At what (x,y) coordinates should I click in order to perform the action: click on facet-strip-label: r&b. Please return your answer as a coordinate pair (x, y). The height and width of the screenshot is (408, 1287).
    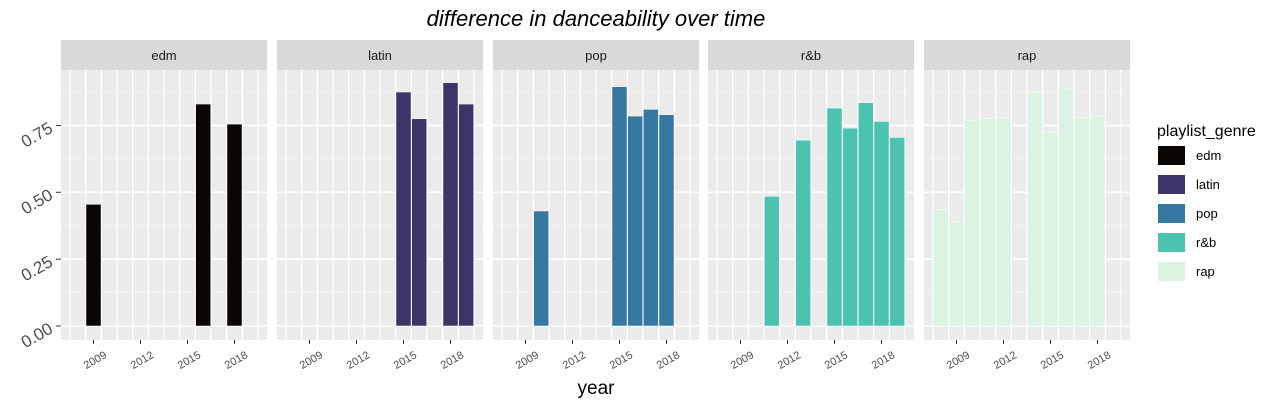
    Looking at the image, I should click on (811, 55).